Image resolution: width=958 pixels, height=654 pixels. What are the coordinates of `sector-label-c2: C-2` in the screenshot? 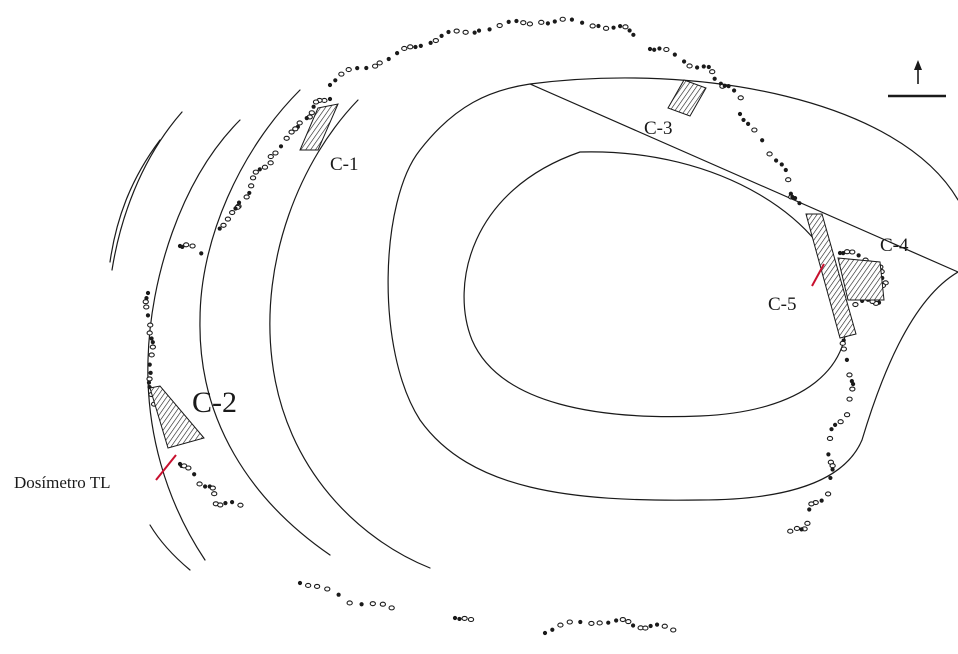 It's located at (214, 402).